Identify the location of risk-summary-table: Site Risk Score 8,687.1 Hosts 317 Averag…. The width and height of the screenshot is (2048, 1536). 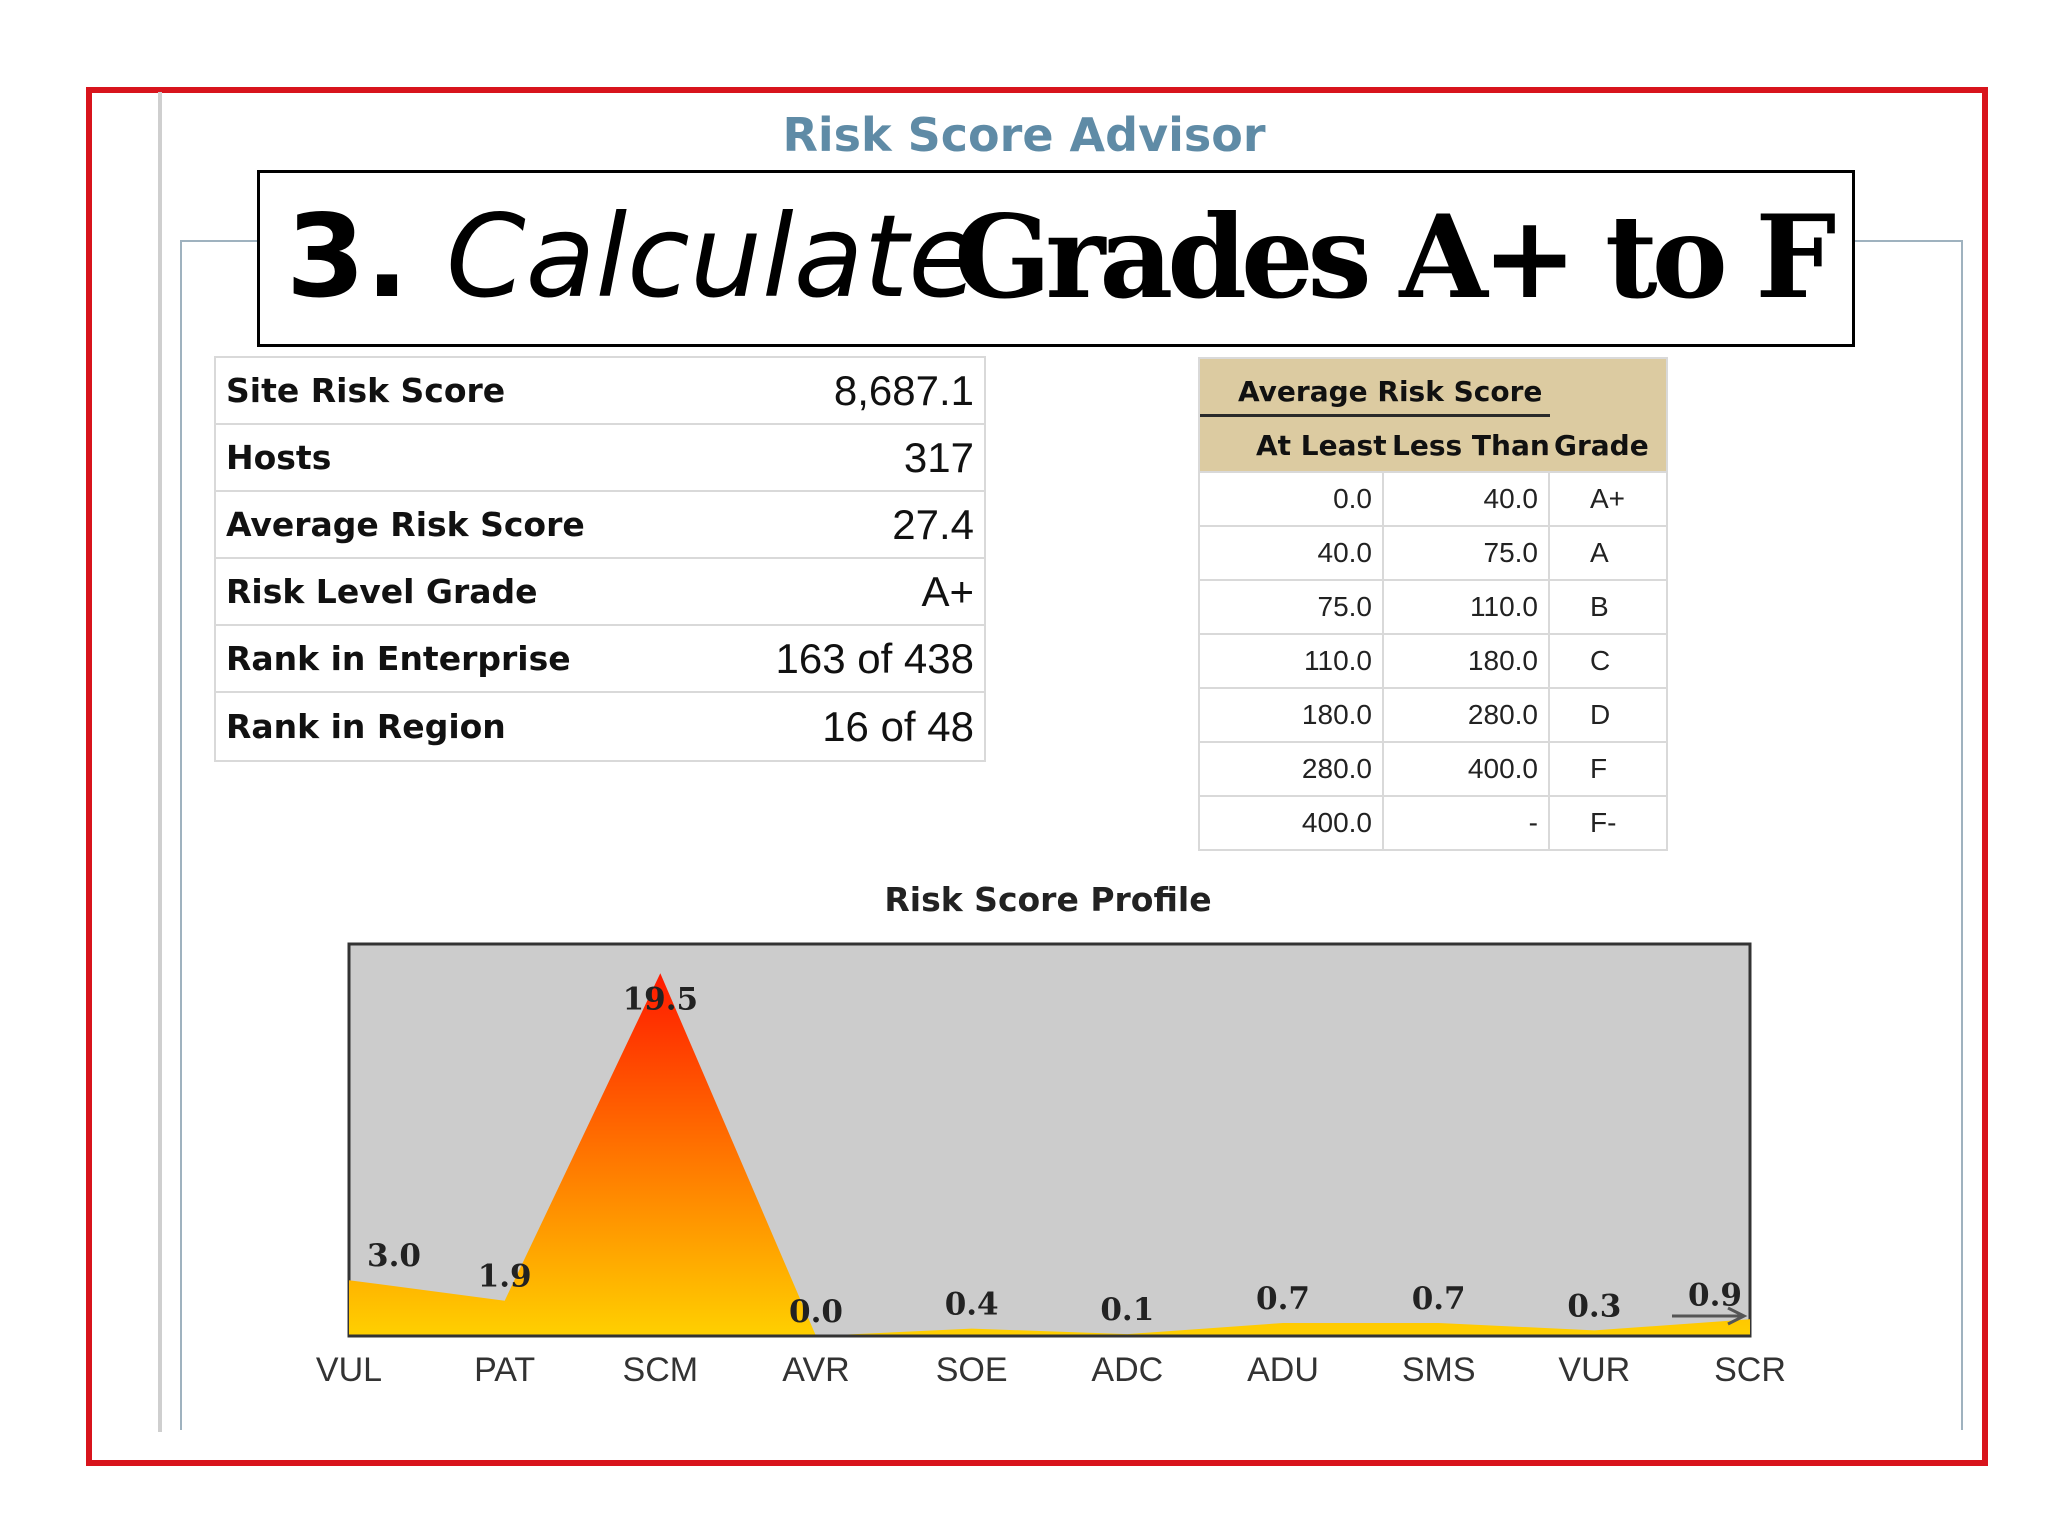
(600, 559).